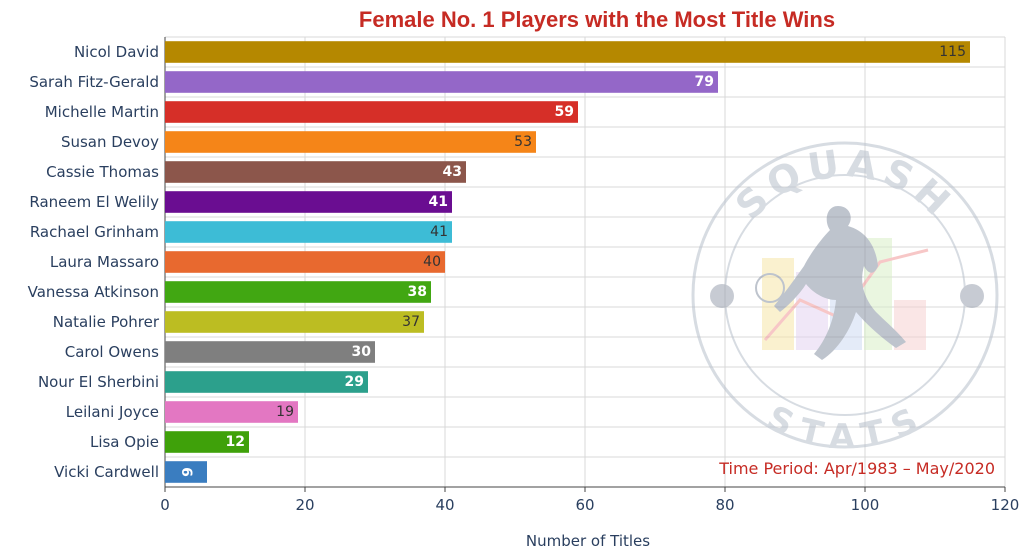  Describe the element at coordinates (564, 112) in the screenshot. I see `data-label-2: 59` at that location.